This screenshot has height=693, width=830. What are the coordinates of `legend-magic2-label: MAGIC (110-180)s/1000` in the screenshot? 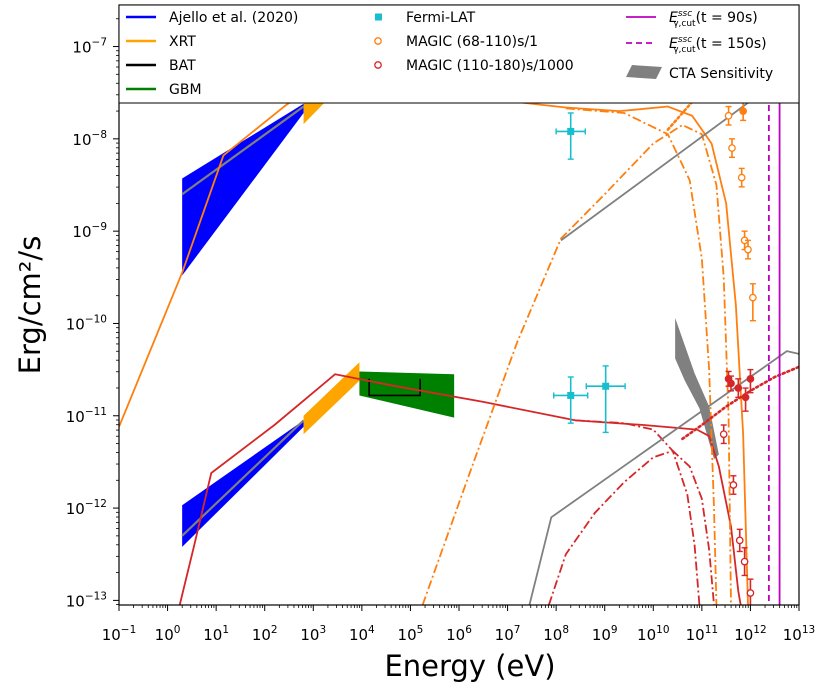 It's located at (490, 66).